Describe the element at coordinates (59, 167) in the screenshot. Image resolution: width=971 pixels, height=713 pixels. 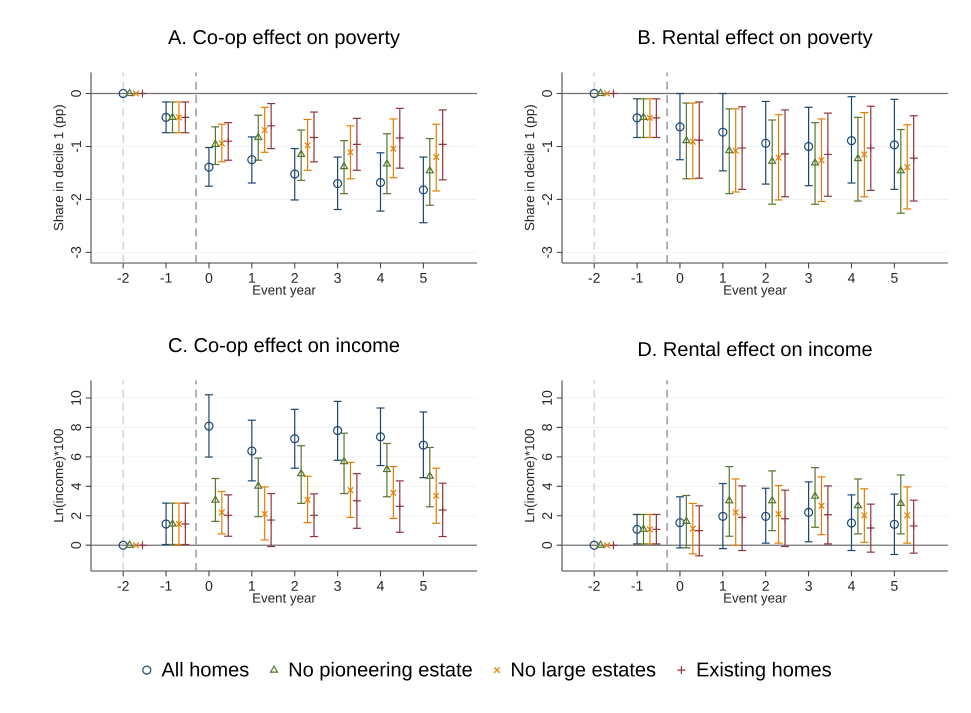
I see `y-axis-title: Share in decile 1 (pp)` at that location.